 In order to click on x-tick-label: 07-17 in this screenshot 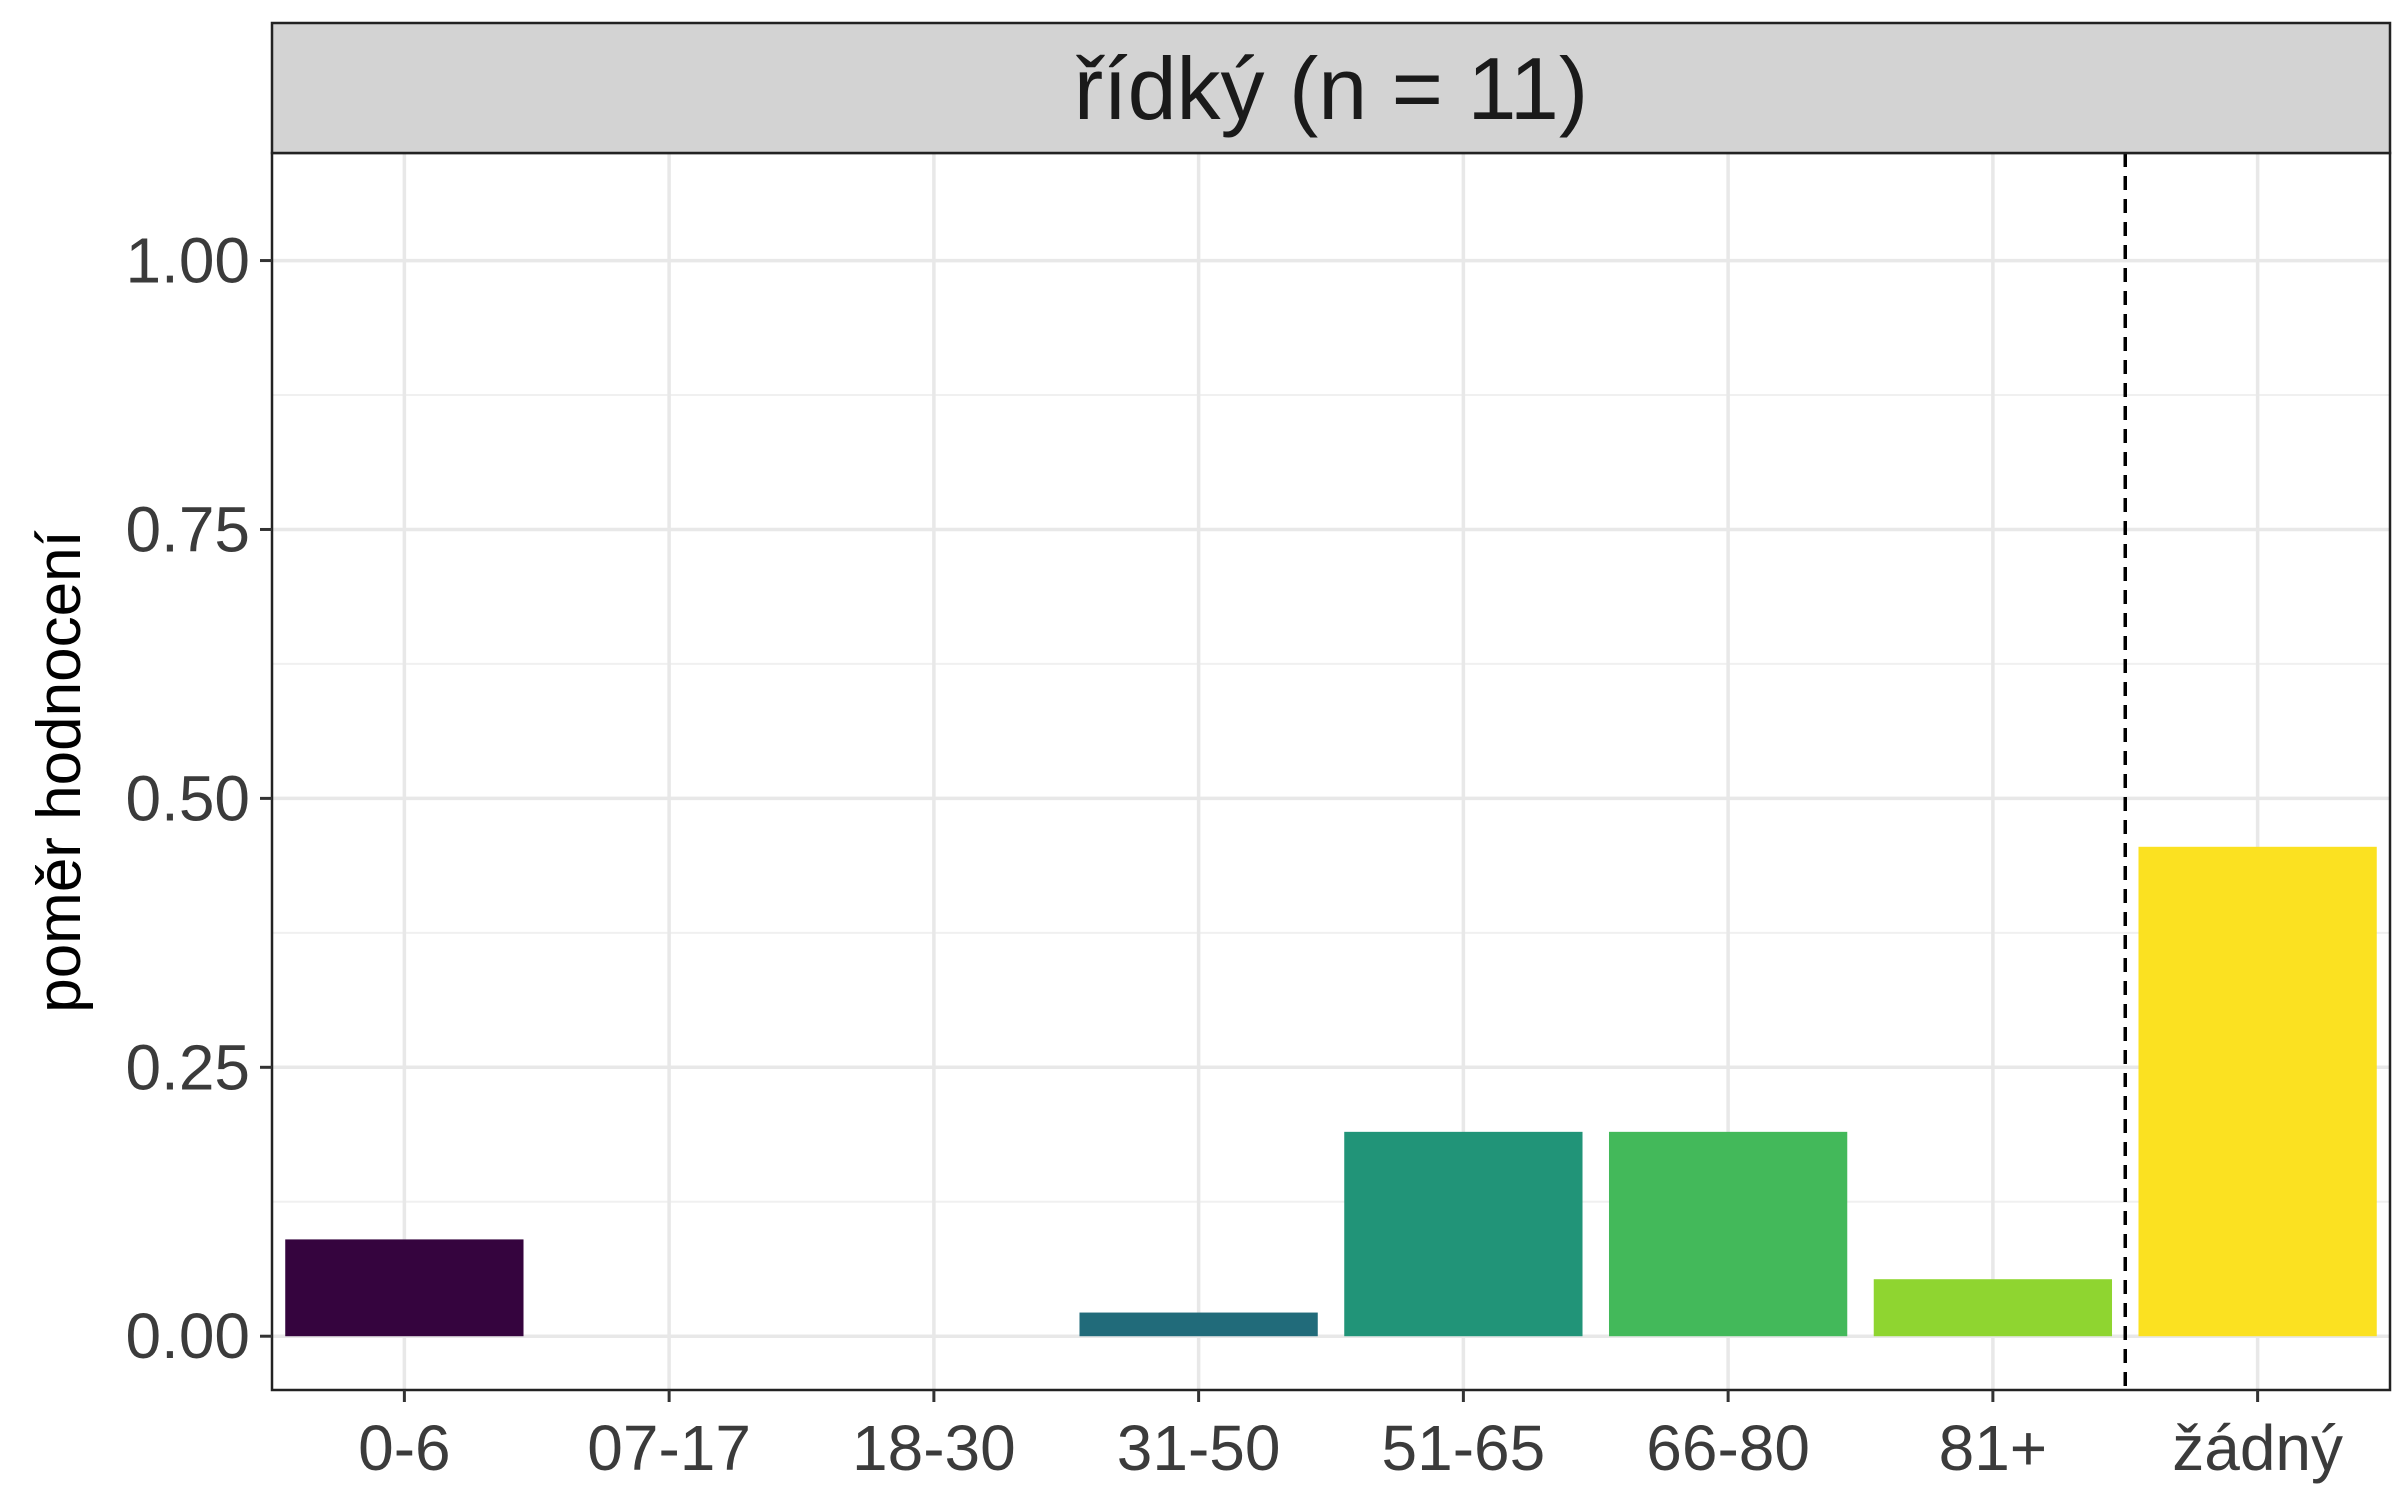, I will do `click(669, 1448)`.